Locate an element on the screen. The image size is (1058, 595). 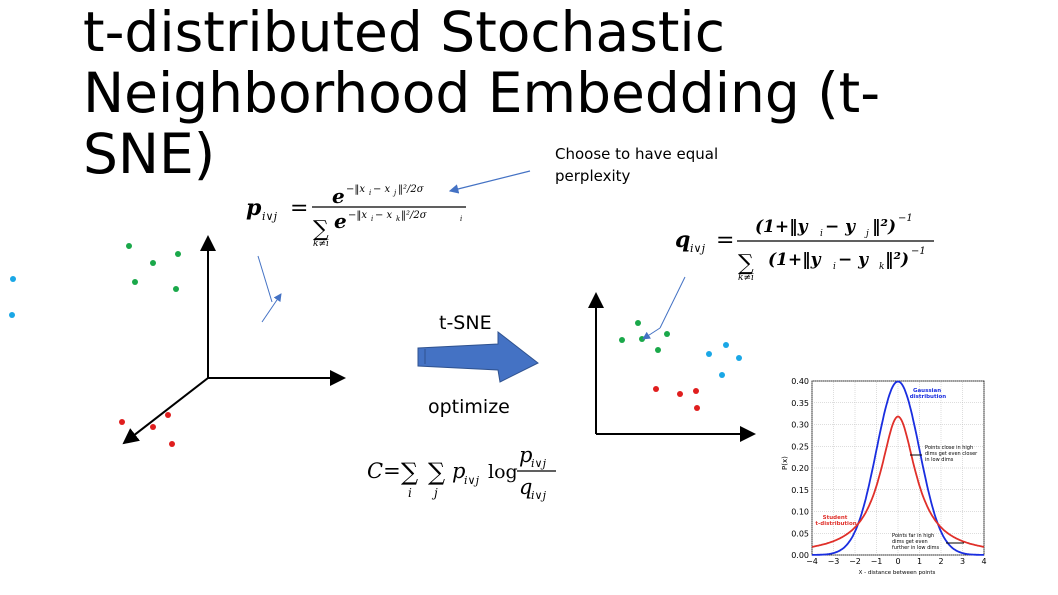
cost-p-sub: i∨j is located at coordinates (472, 480).